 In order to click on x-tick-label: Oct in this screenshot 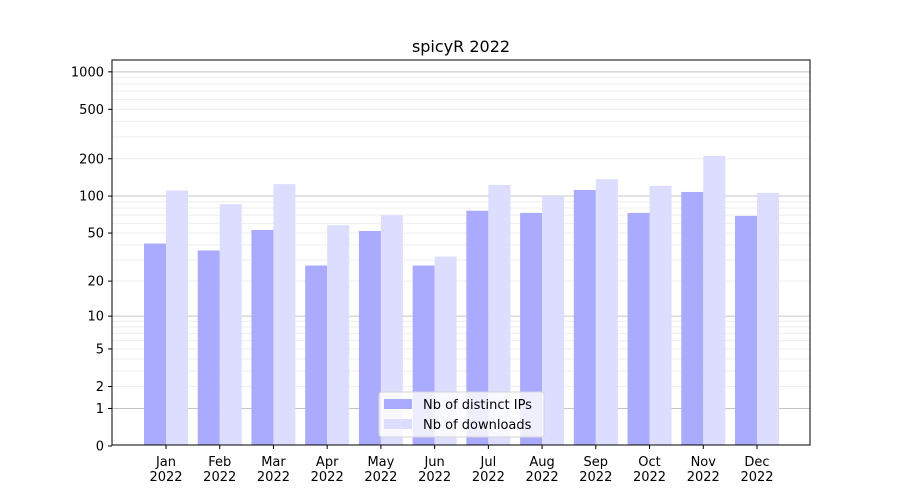, I will do `click(649, 462)`.